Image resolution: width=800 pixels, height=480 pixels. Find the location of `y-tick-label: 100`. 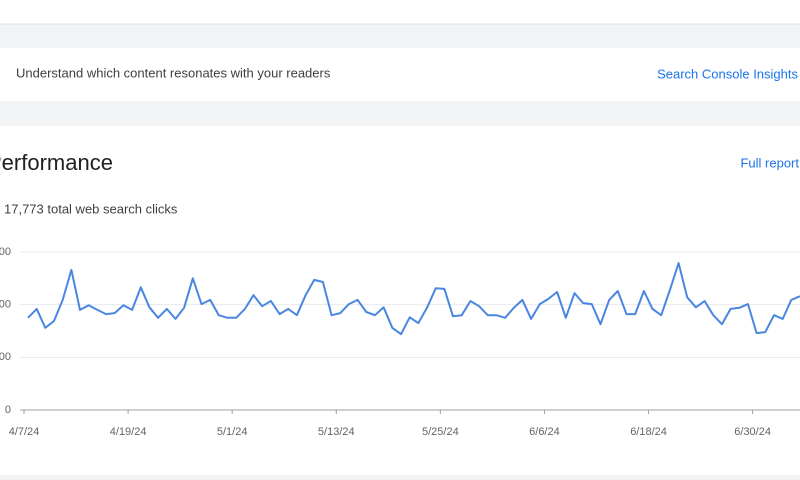

y-tick-label: 100 is located at coordinates (5, 357).